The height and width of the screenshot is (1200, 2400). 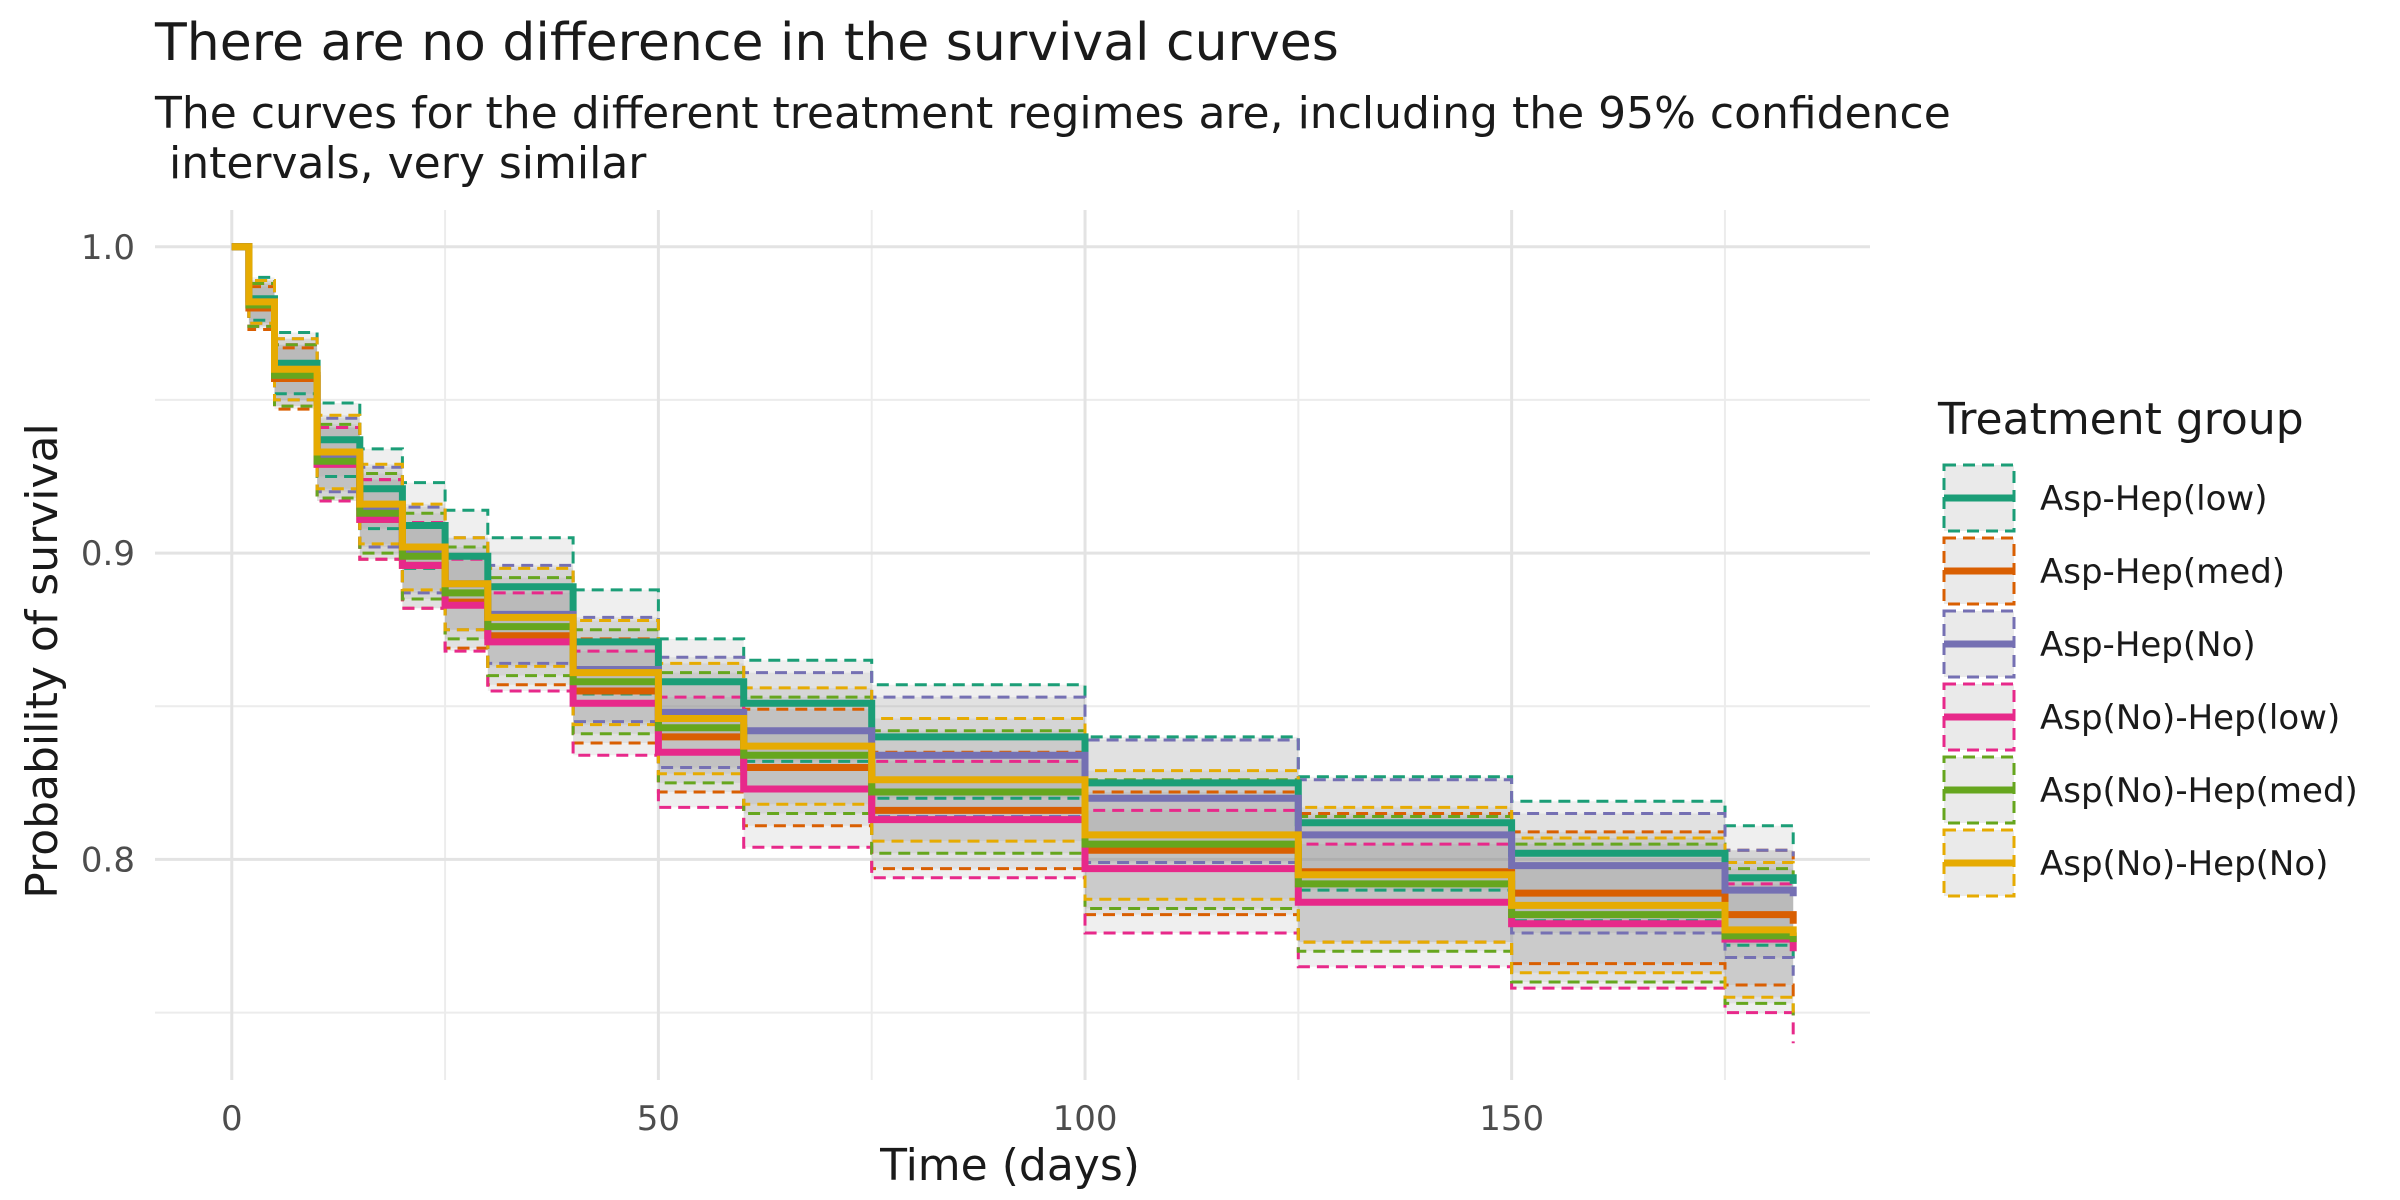 What do you see at coordinates (42, 660) in the screenshot?
I see `y-axis-title: Probability of survival` at bounding box center [42, 660].